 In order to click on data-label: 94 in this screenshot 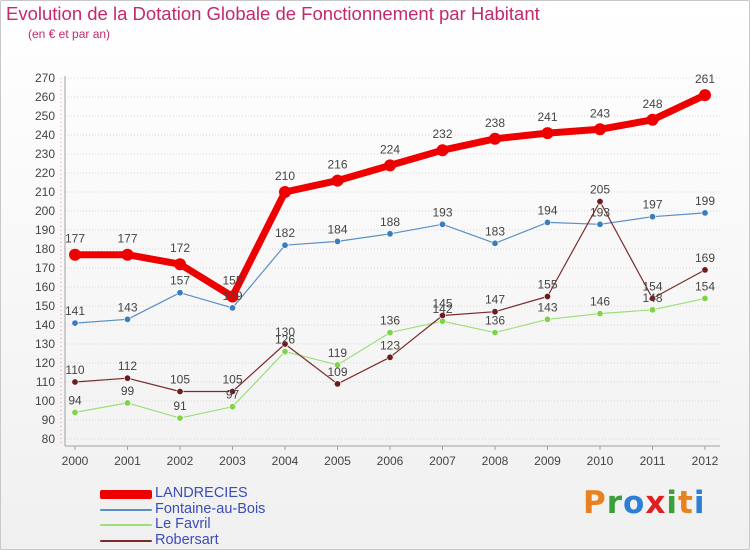, I will do `click(75, 400)`.